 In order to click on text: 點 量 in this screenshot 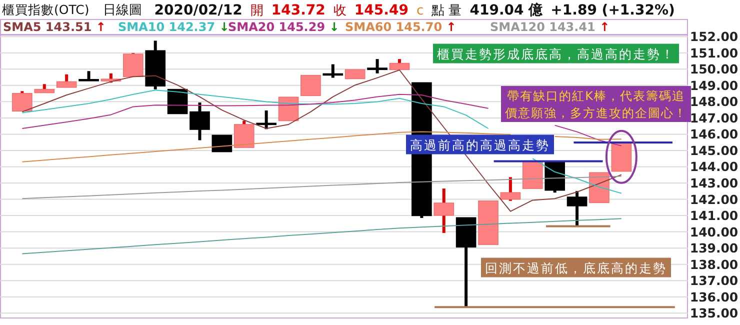, I will do `click(446, 11)`.